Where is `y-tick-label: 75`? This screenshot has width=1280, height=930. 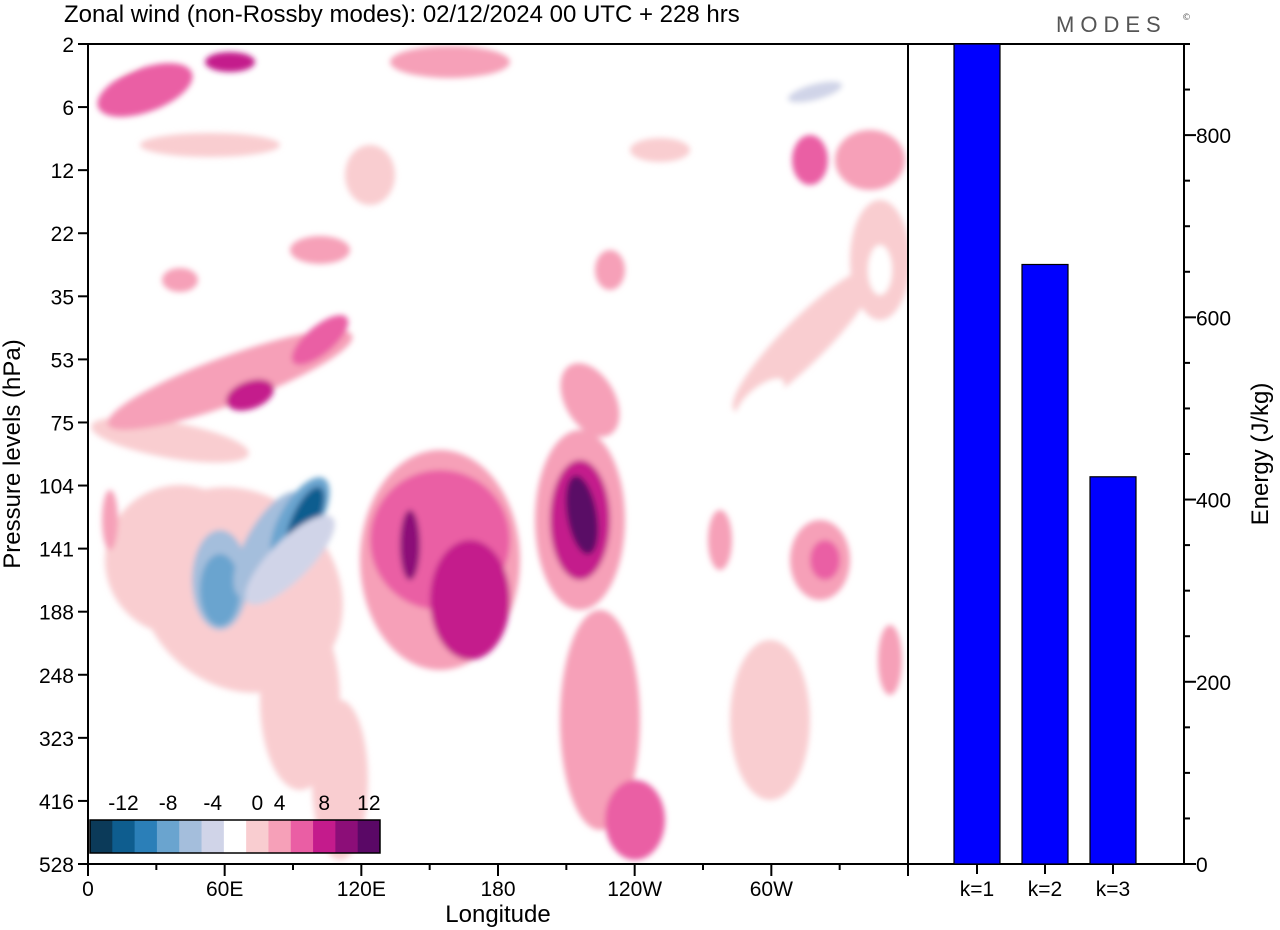 y-tick-label: 75 is located at coordinates (62, 423).